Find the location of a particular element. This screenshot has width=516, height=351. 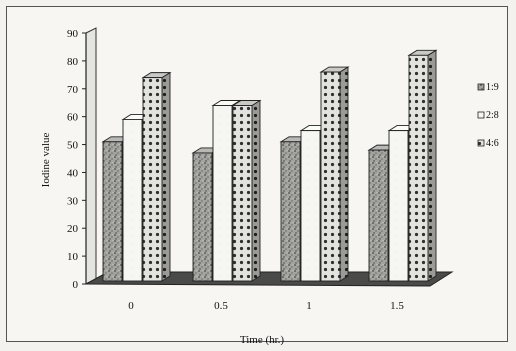

chart-floor is located at coordinates (269, 279).